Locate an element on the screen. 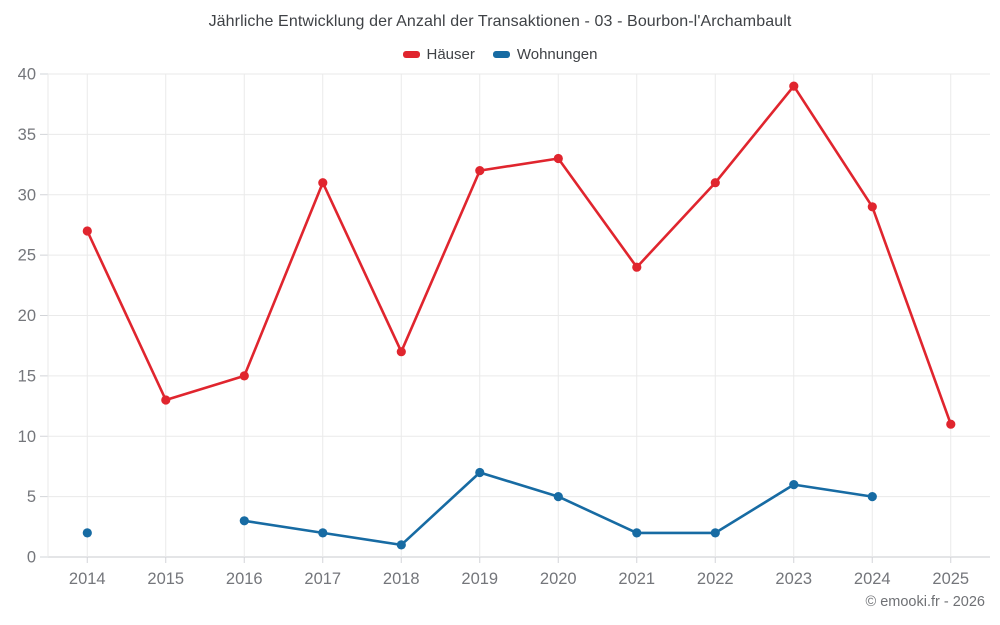 The height and width of the screenshot is (625, 1000). svg-text: 2023 is located at coordinates (793, 579).